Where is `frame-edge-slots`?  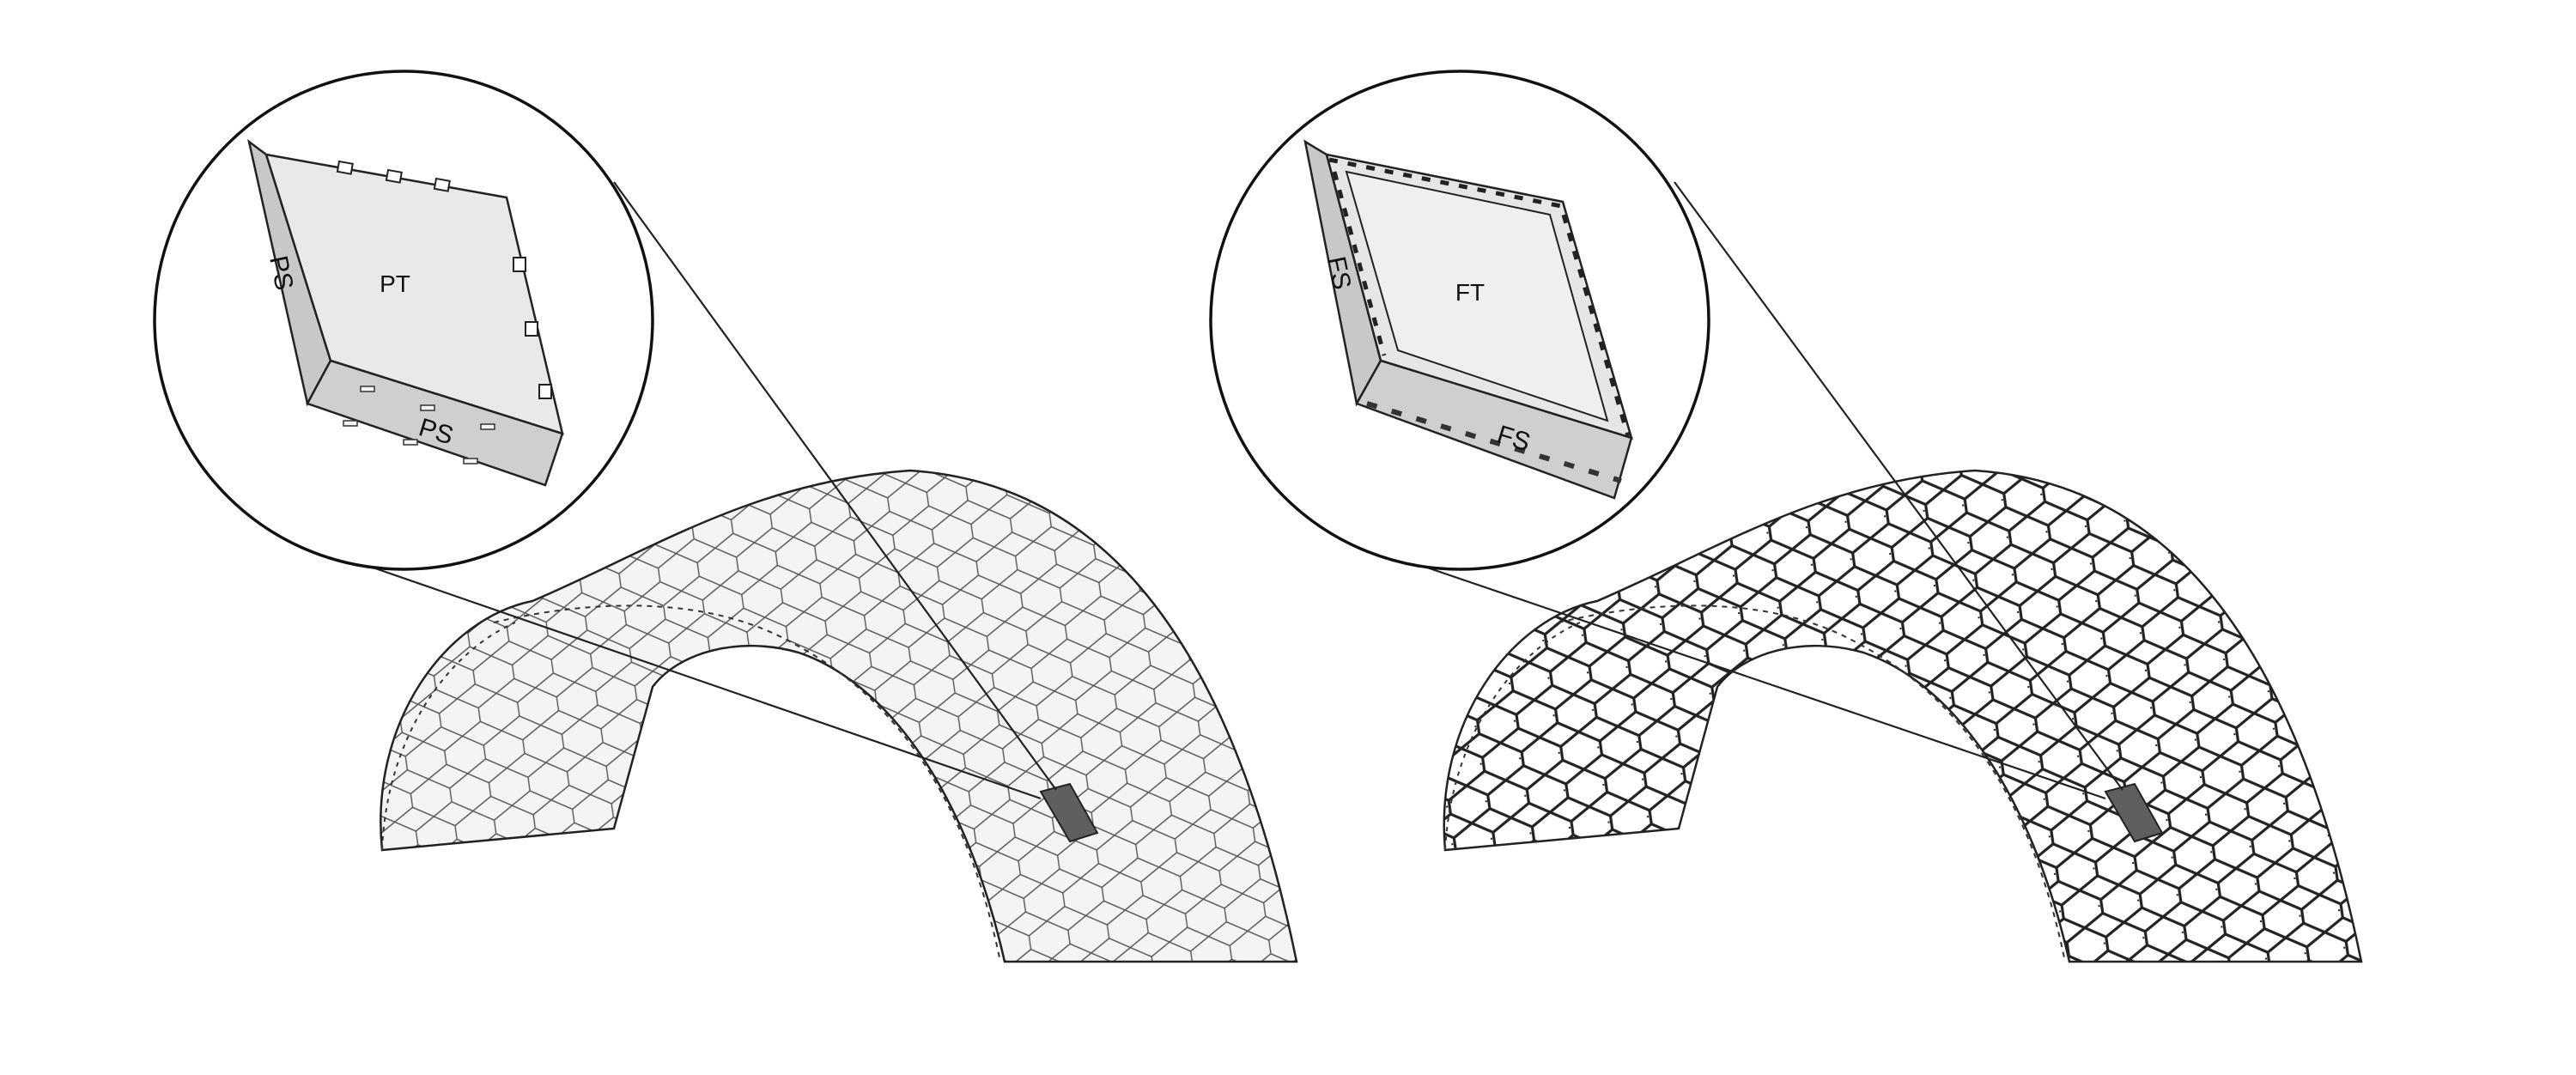 frame-edge-slots is located at coordinates (1480, 297).